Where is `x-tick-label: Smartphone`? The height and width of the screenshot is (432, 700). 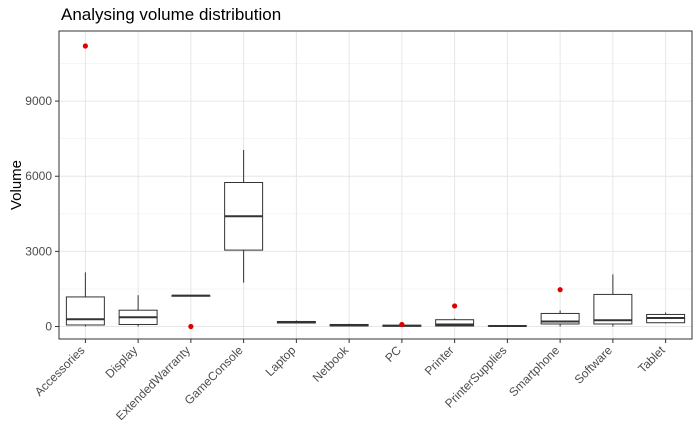
x-tick-label: Smartphone is located at coordinates (534, 371).